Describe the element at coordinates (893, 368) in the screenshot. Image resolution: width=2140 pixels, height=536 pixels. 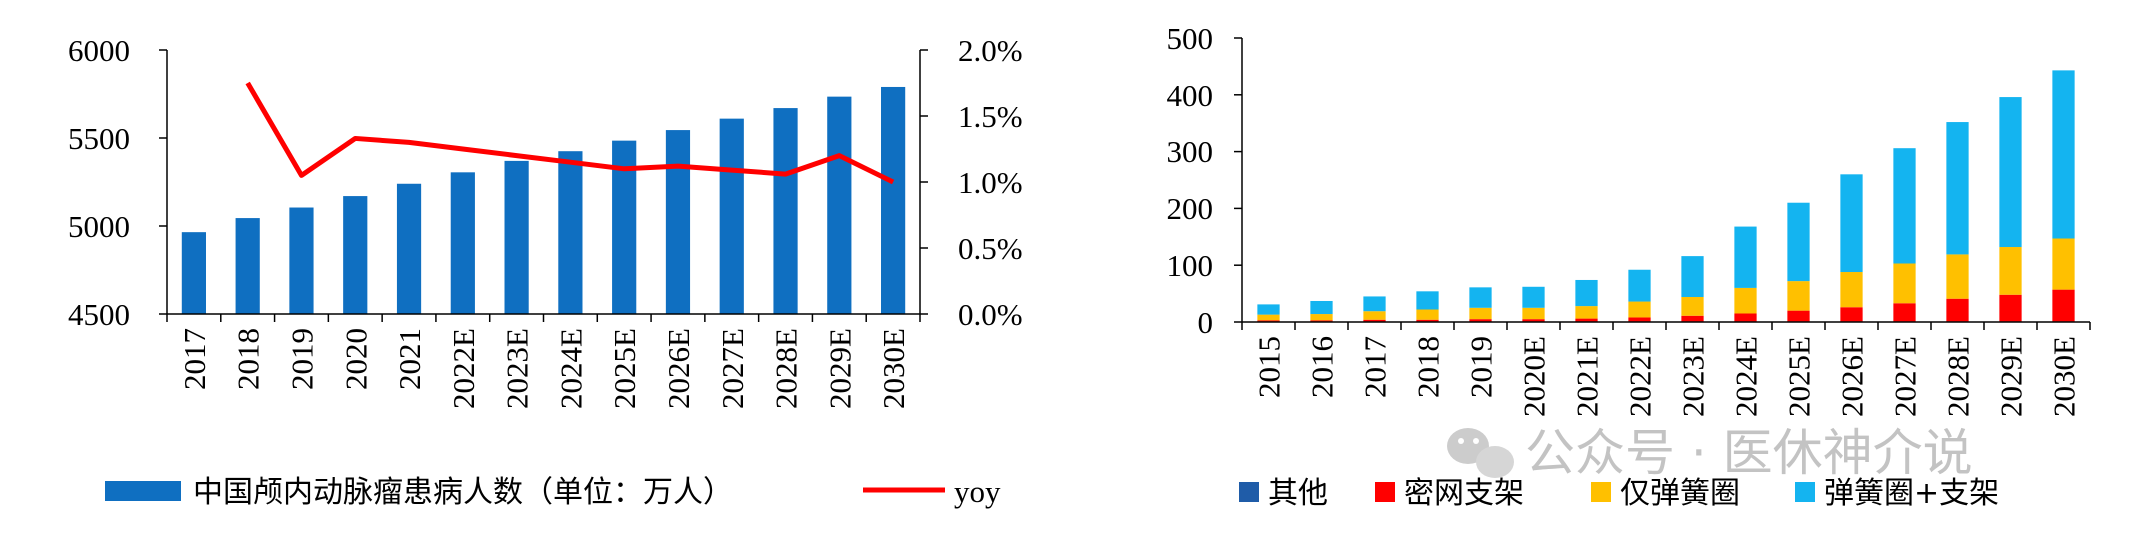
I see `x-tick-label: 2030E` at that location.